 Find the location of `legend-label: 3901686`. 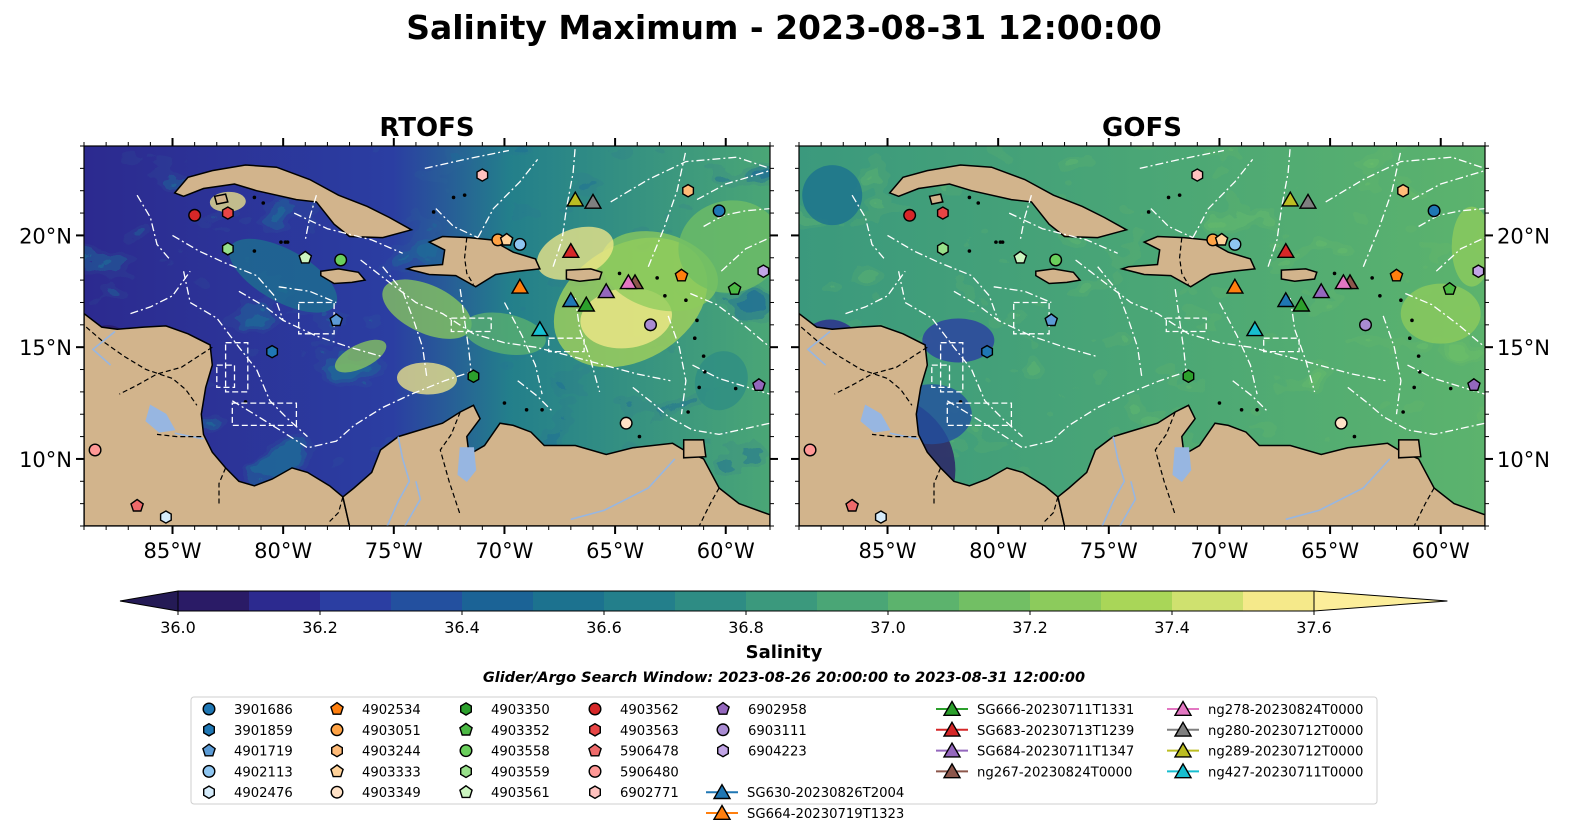

legend-label: 3901686 is located at coordinates (263, 710).